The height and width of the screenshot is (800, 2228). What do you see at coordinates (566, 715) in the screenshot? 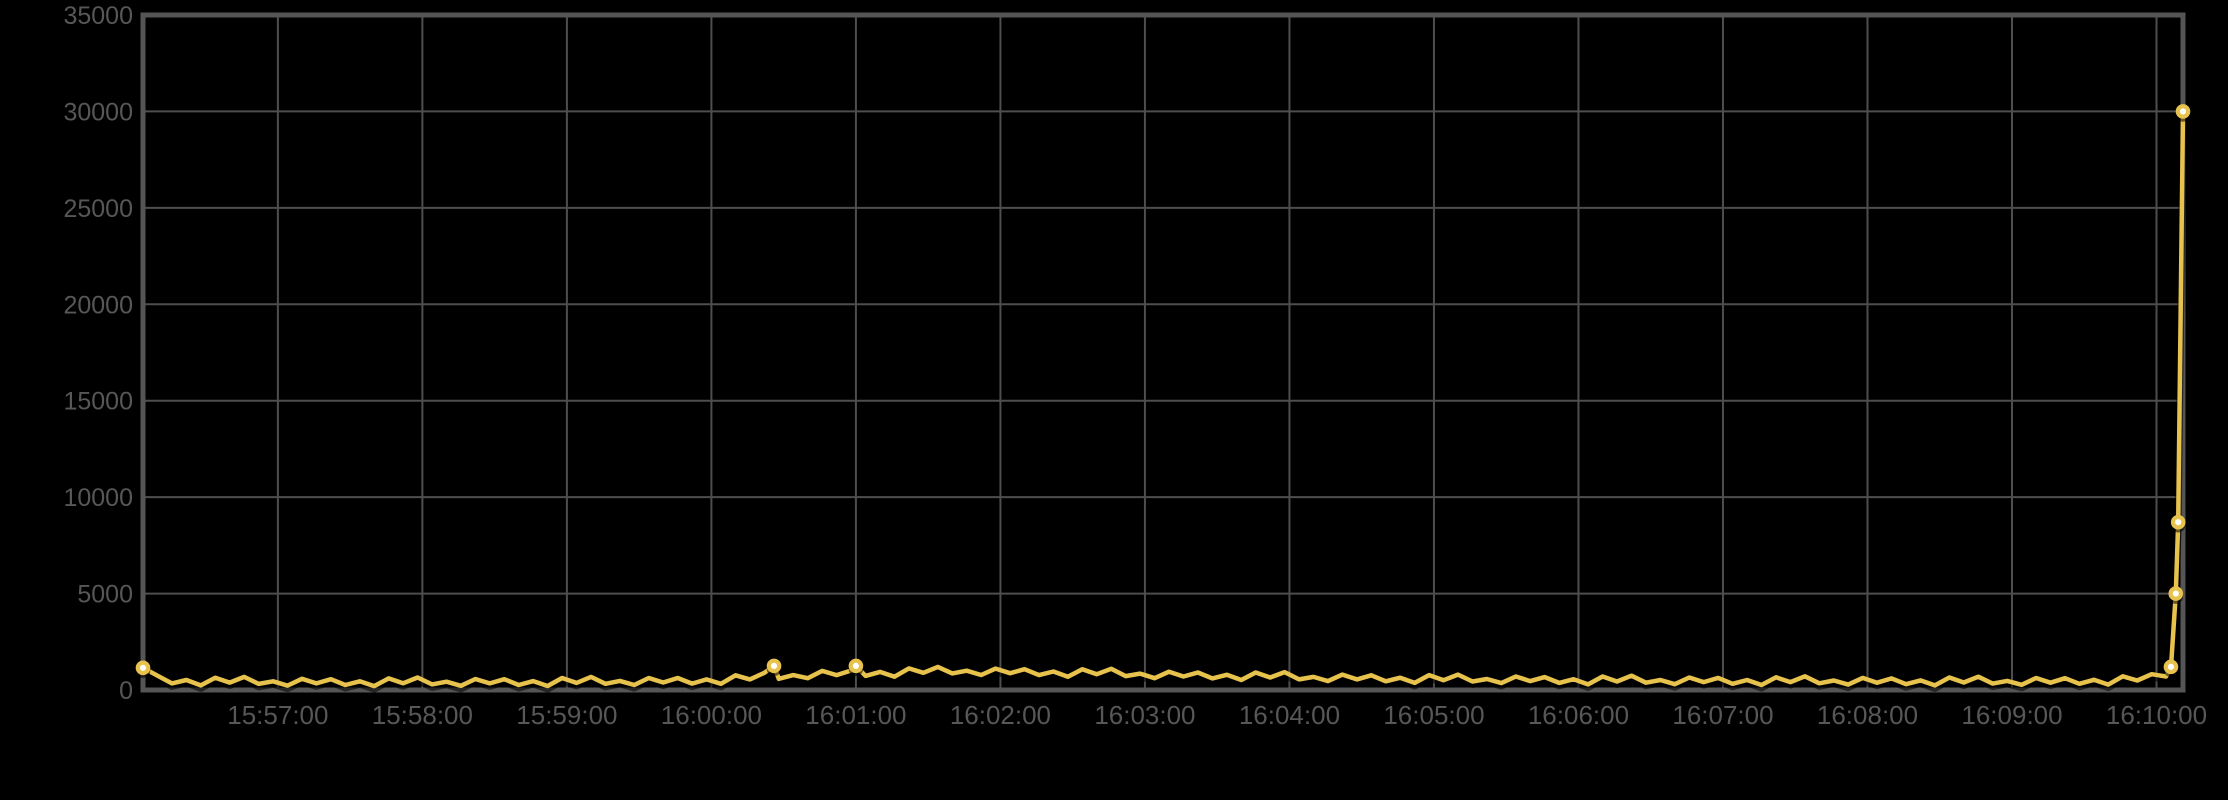
I see `x-tick-label: 15:59:00` at bounding box center [566, 715].